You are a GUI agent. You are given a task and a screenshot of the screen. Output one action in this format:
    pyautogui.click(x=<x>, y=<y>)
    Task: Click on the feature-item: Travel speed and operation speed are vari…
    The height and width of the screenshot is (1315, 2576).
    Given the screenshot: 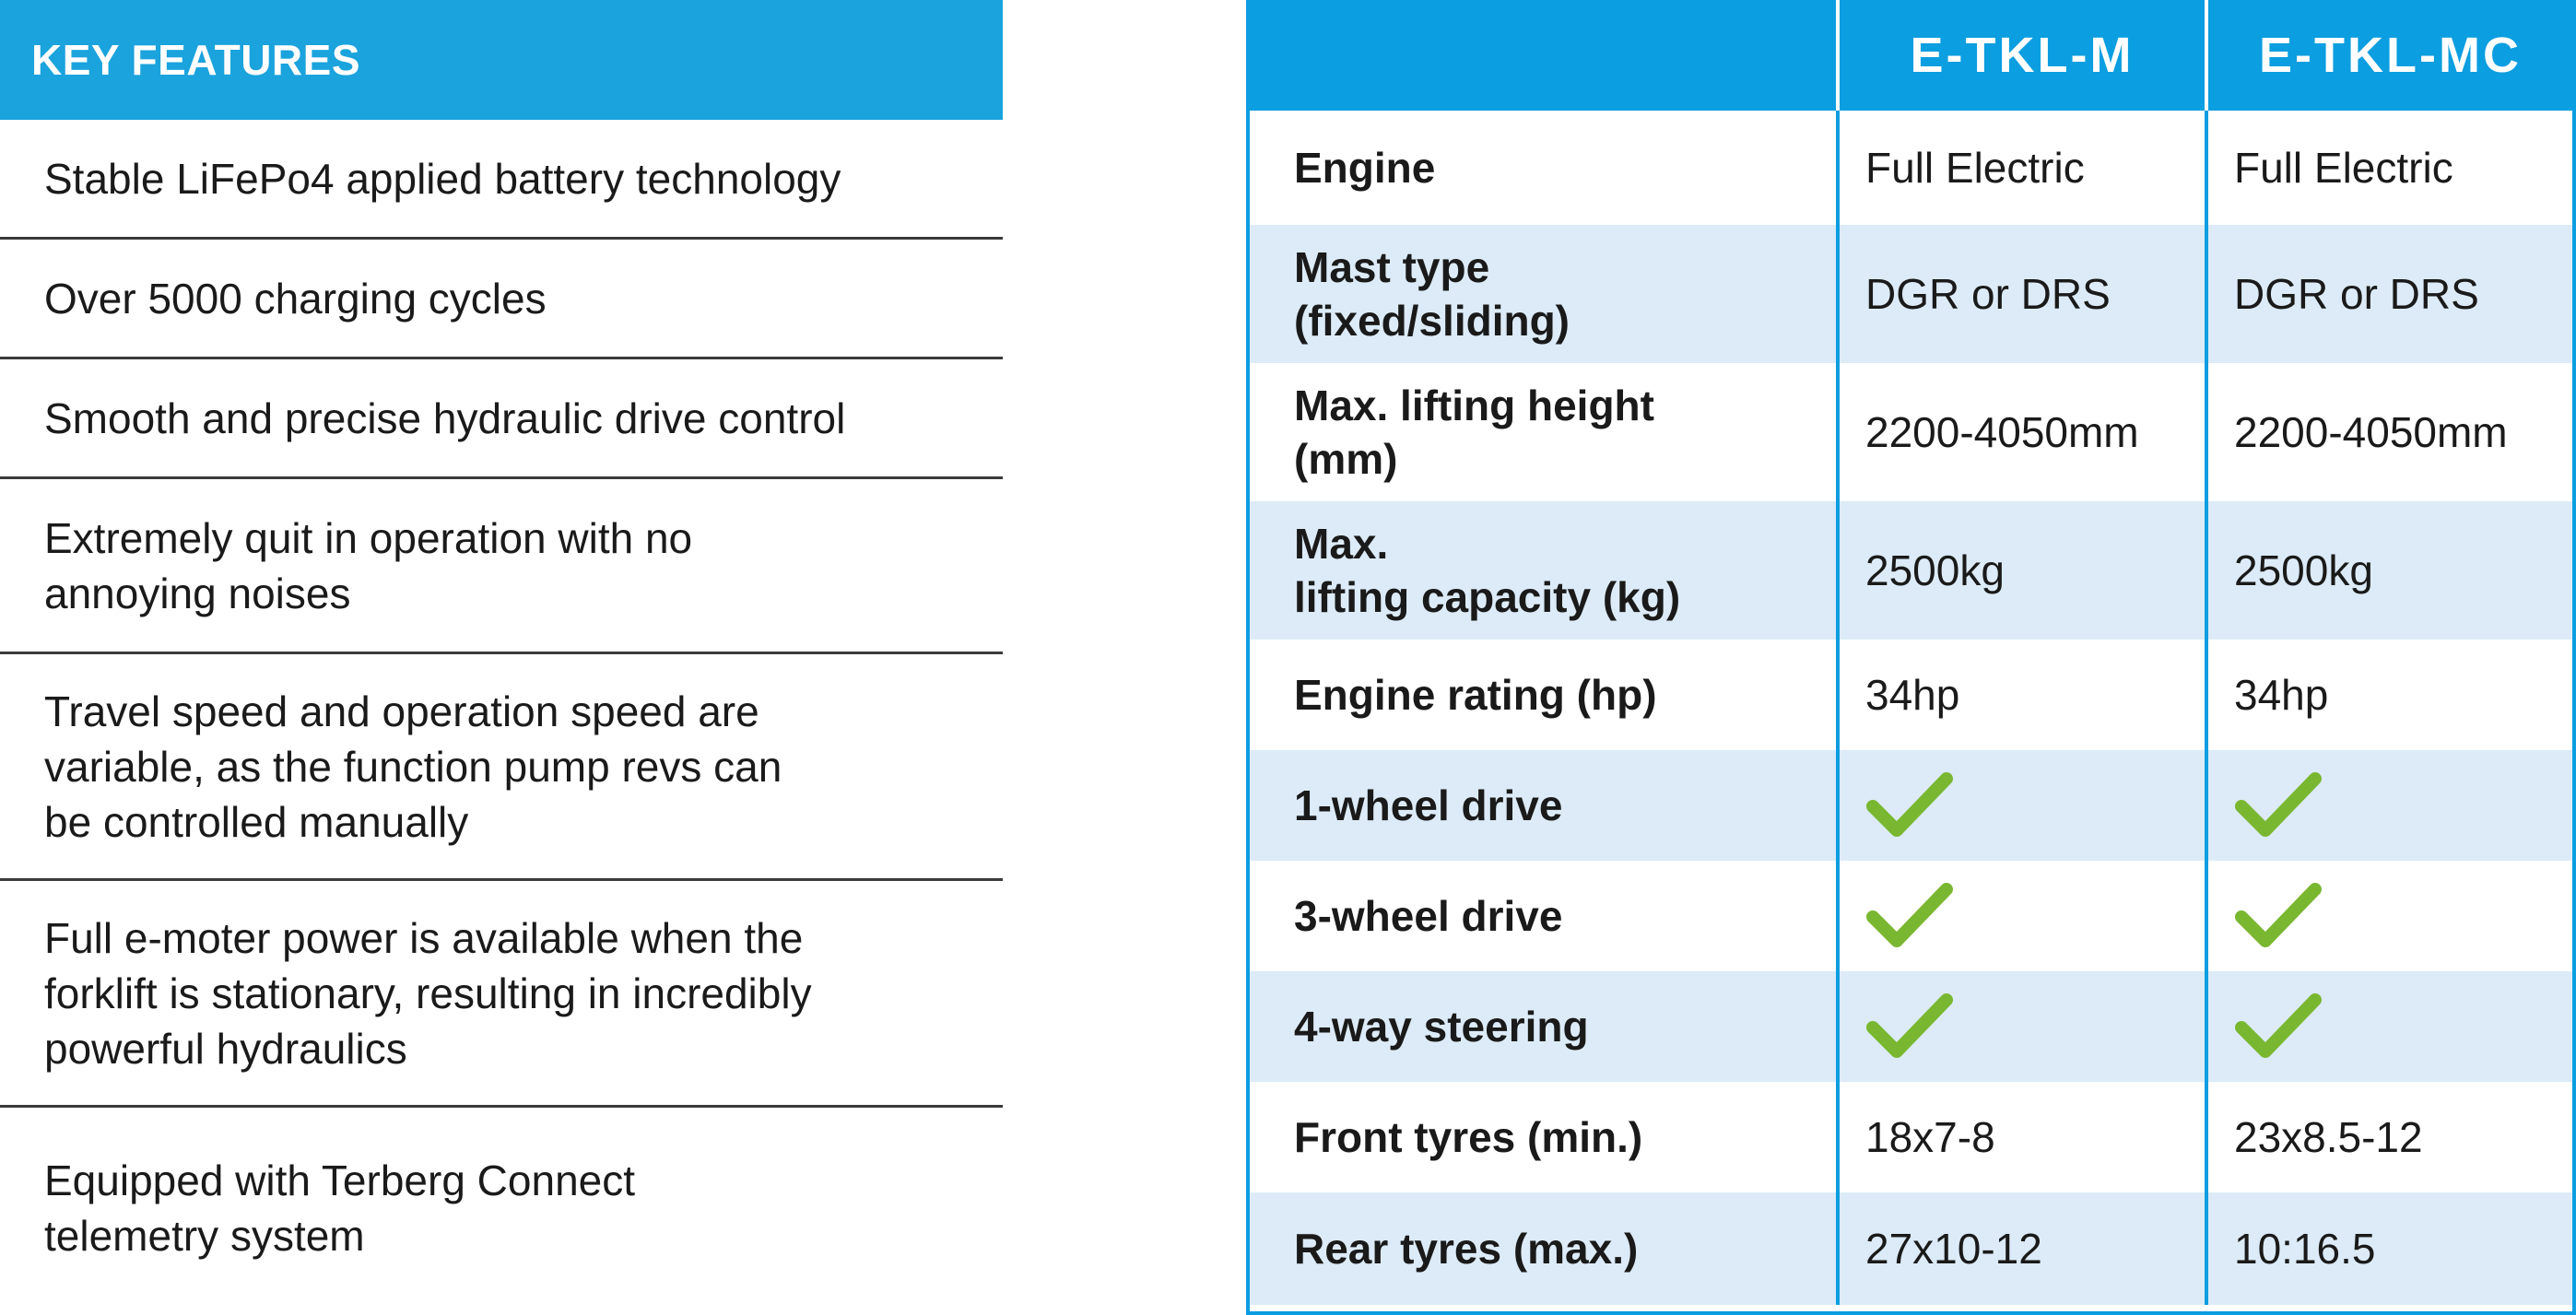 What is the action you would take?
    pyautogui.click(x=501, y=767)
    